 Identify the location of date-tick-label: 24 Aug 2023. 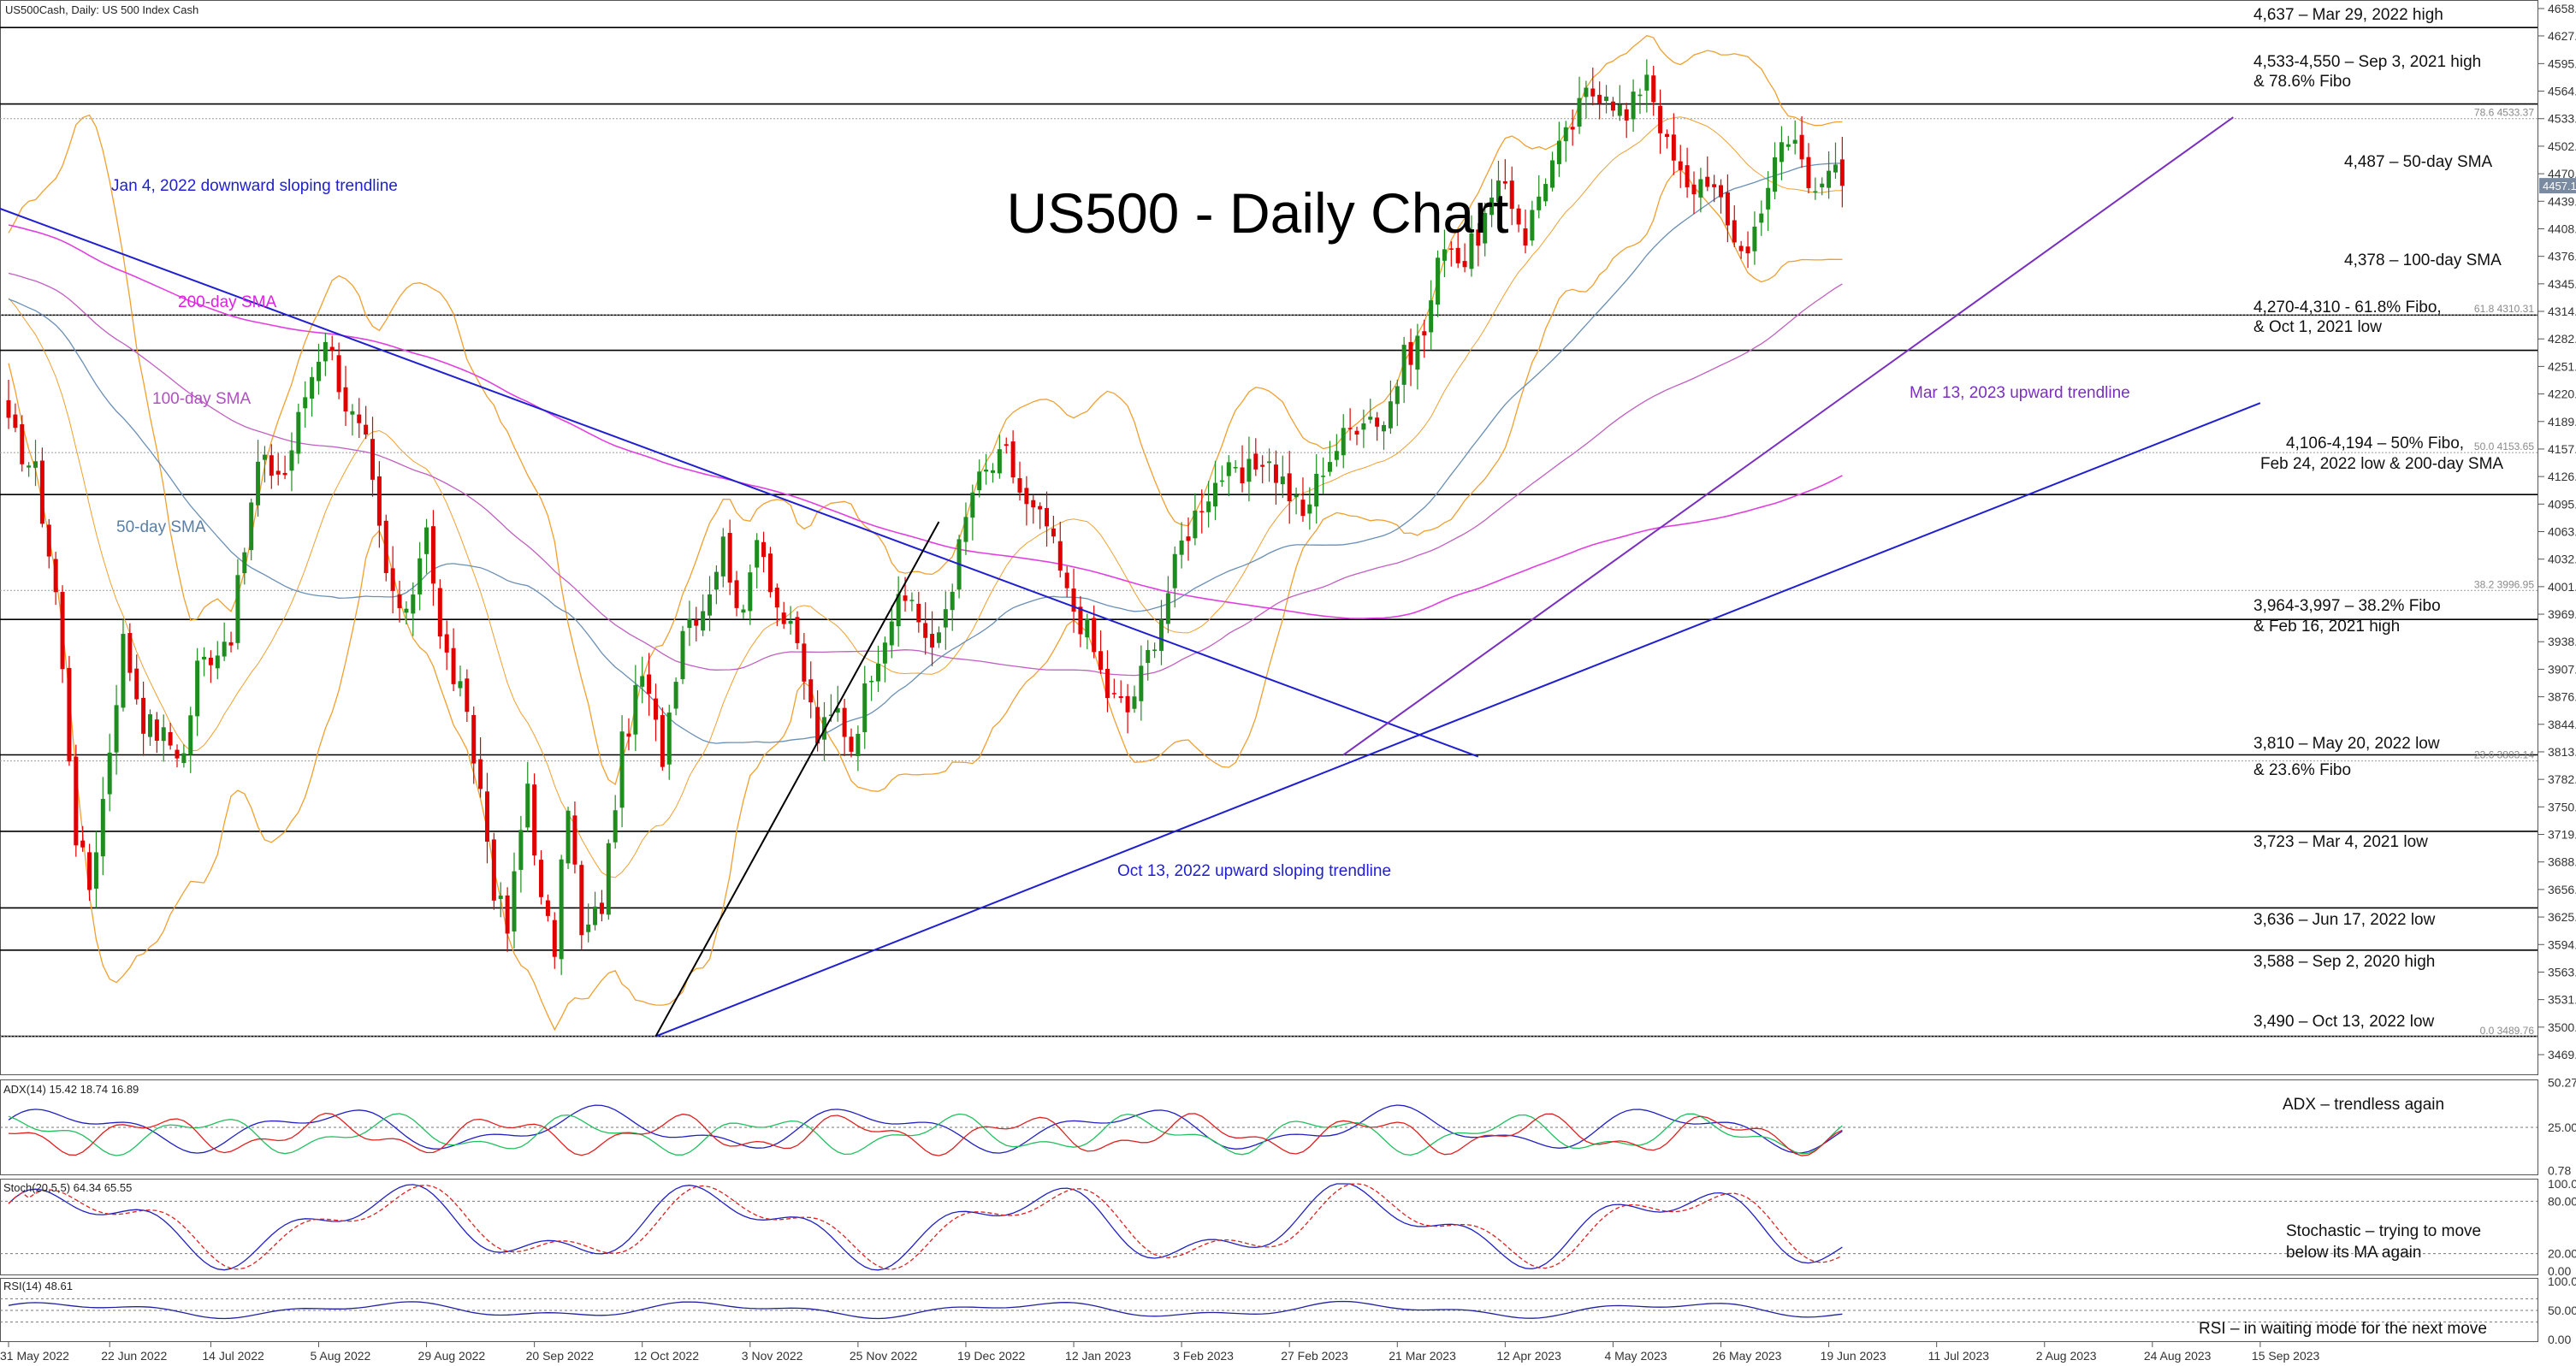
(2178, 1356).